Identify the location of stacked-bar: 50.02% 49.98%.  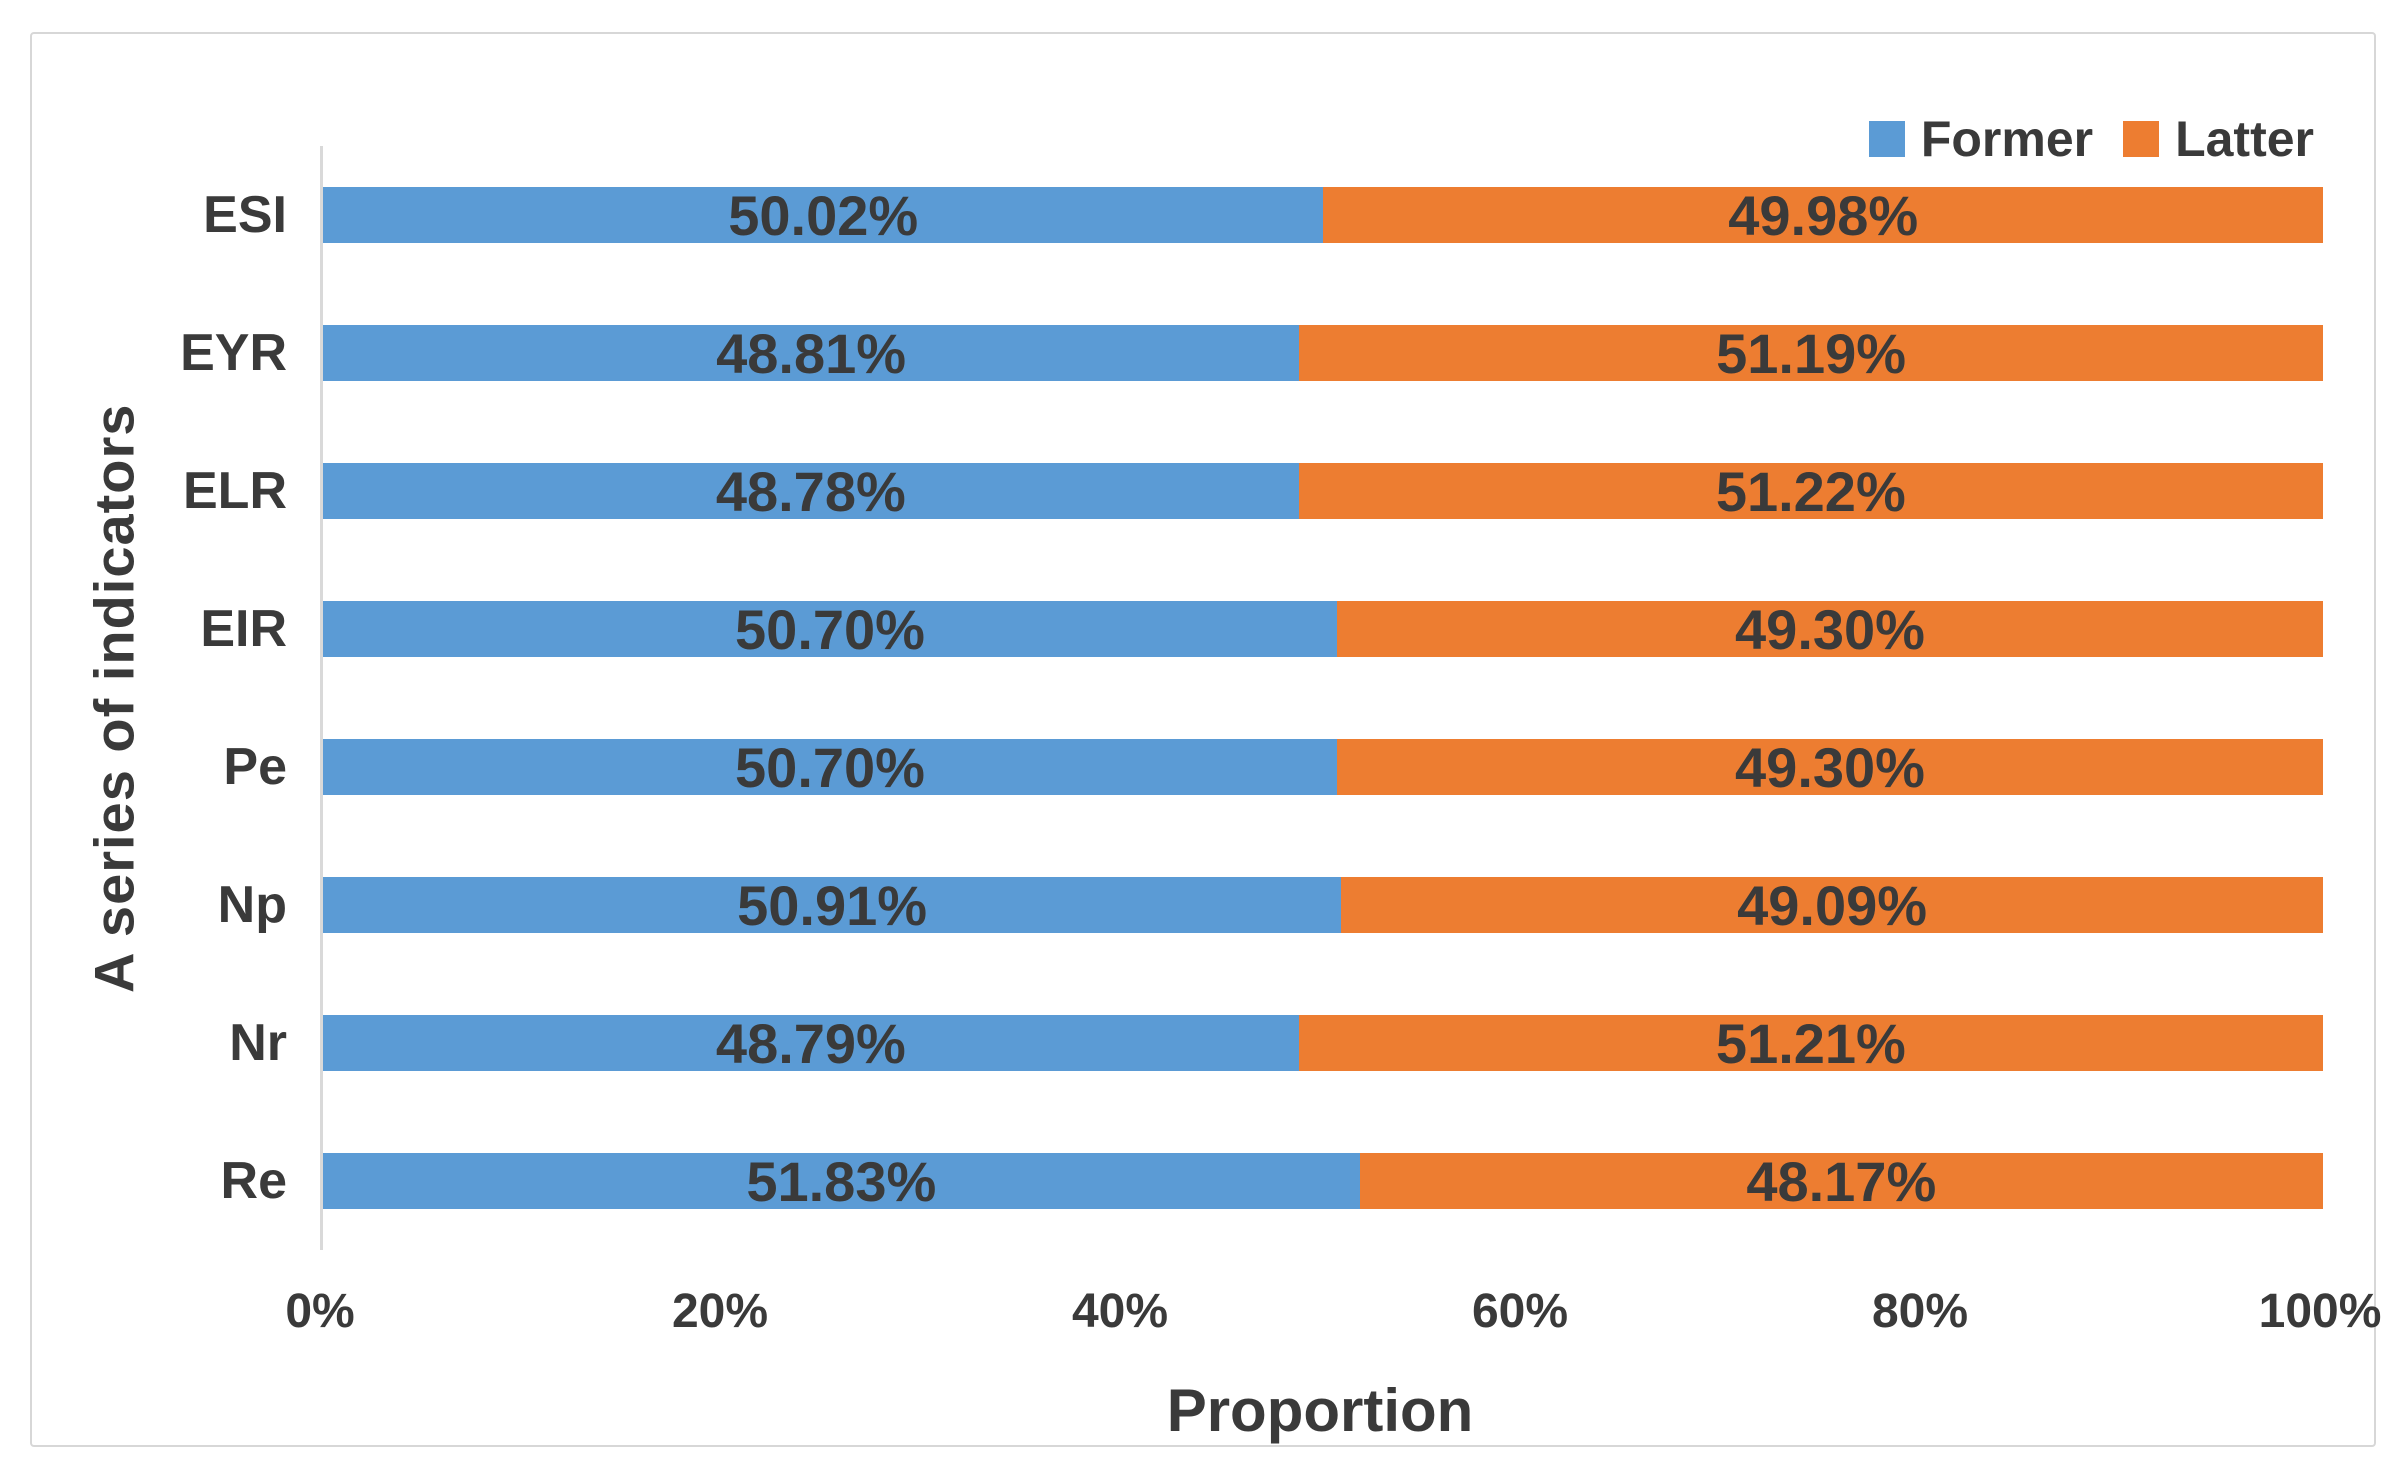
(1323, 215).